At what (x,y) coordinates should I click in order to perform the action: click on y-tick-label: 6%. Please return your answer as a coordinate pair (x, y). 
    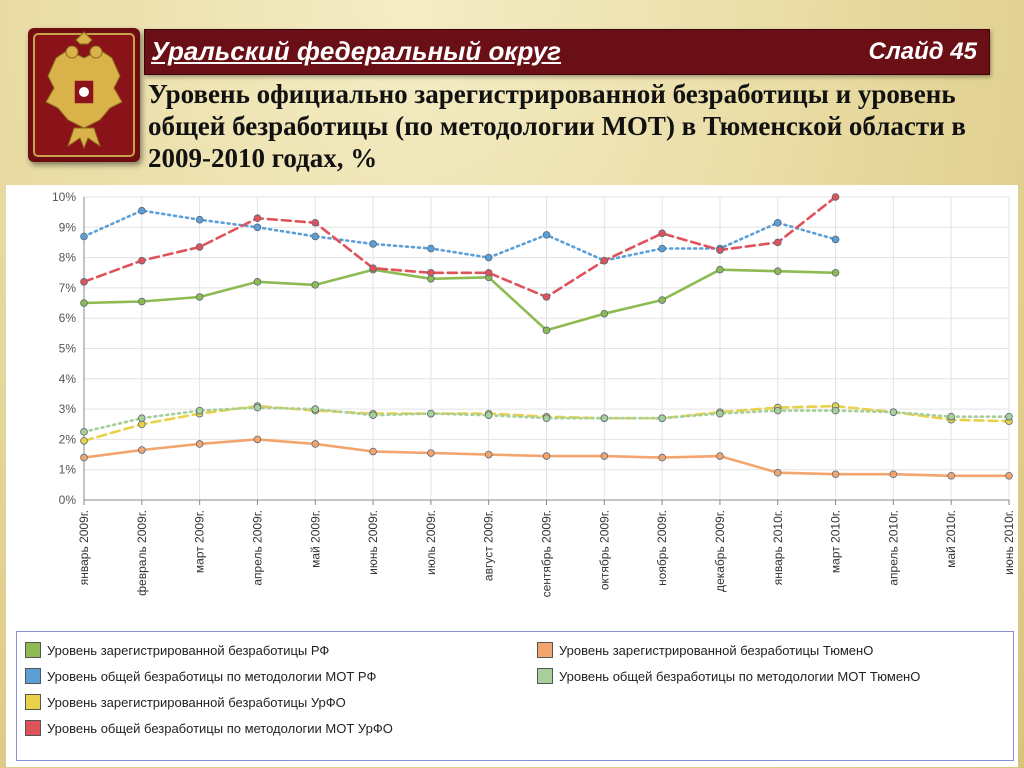
    Looking at the image, I should click on (68, 318).